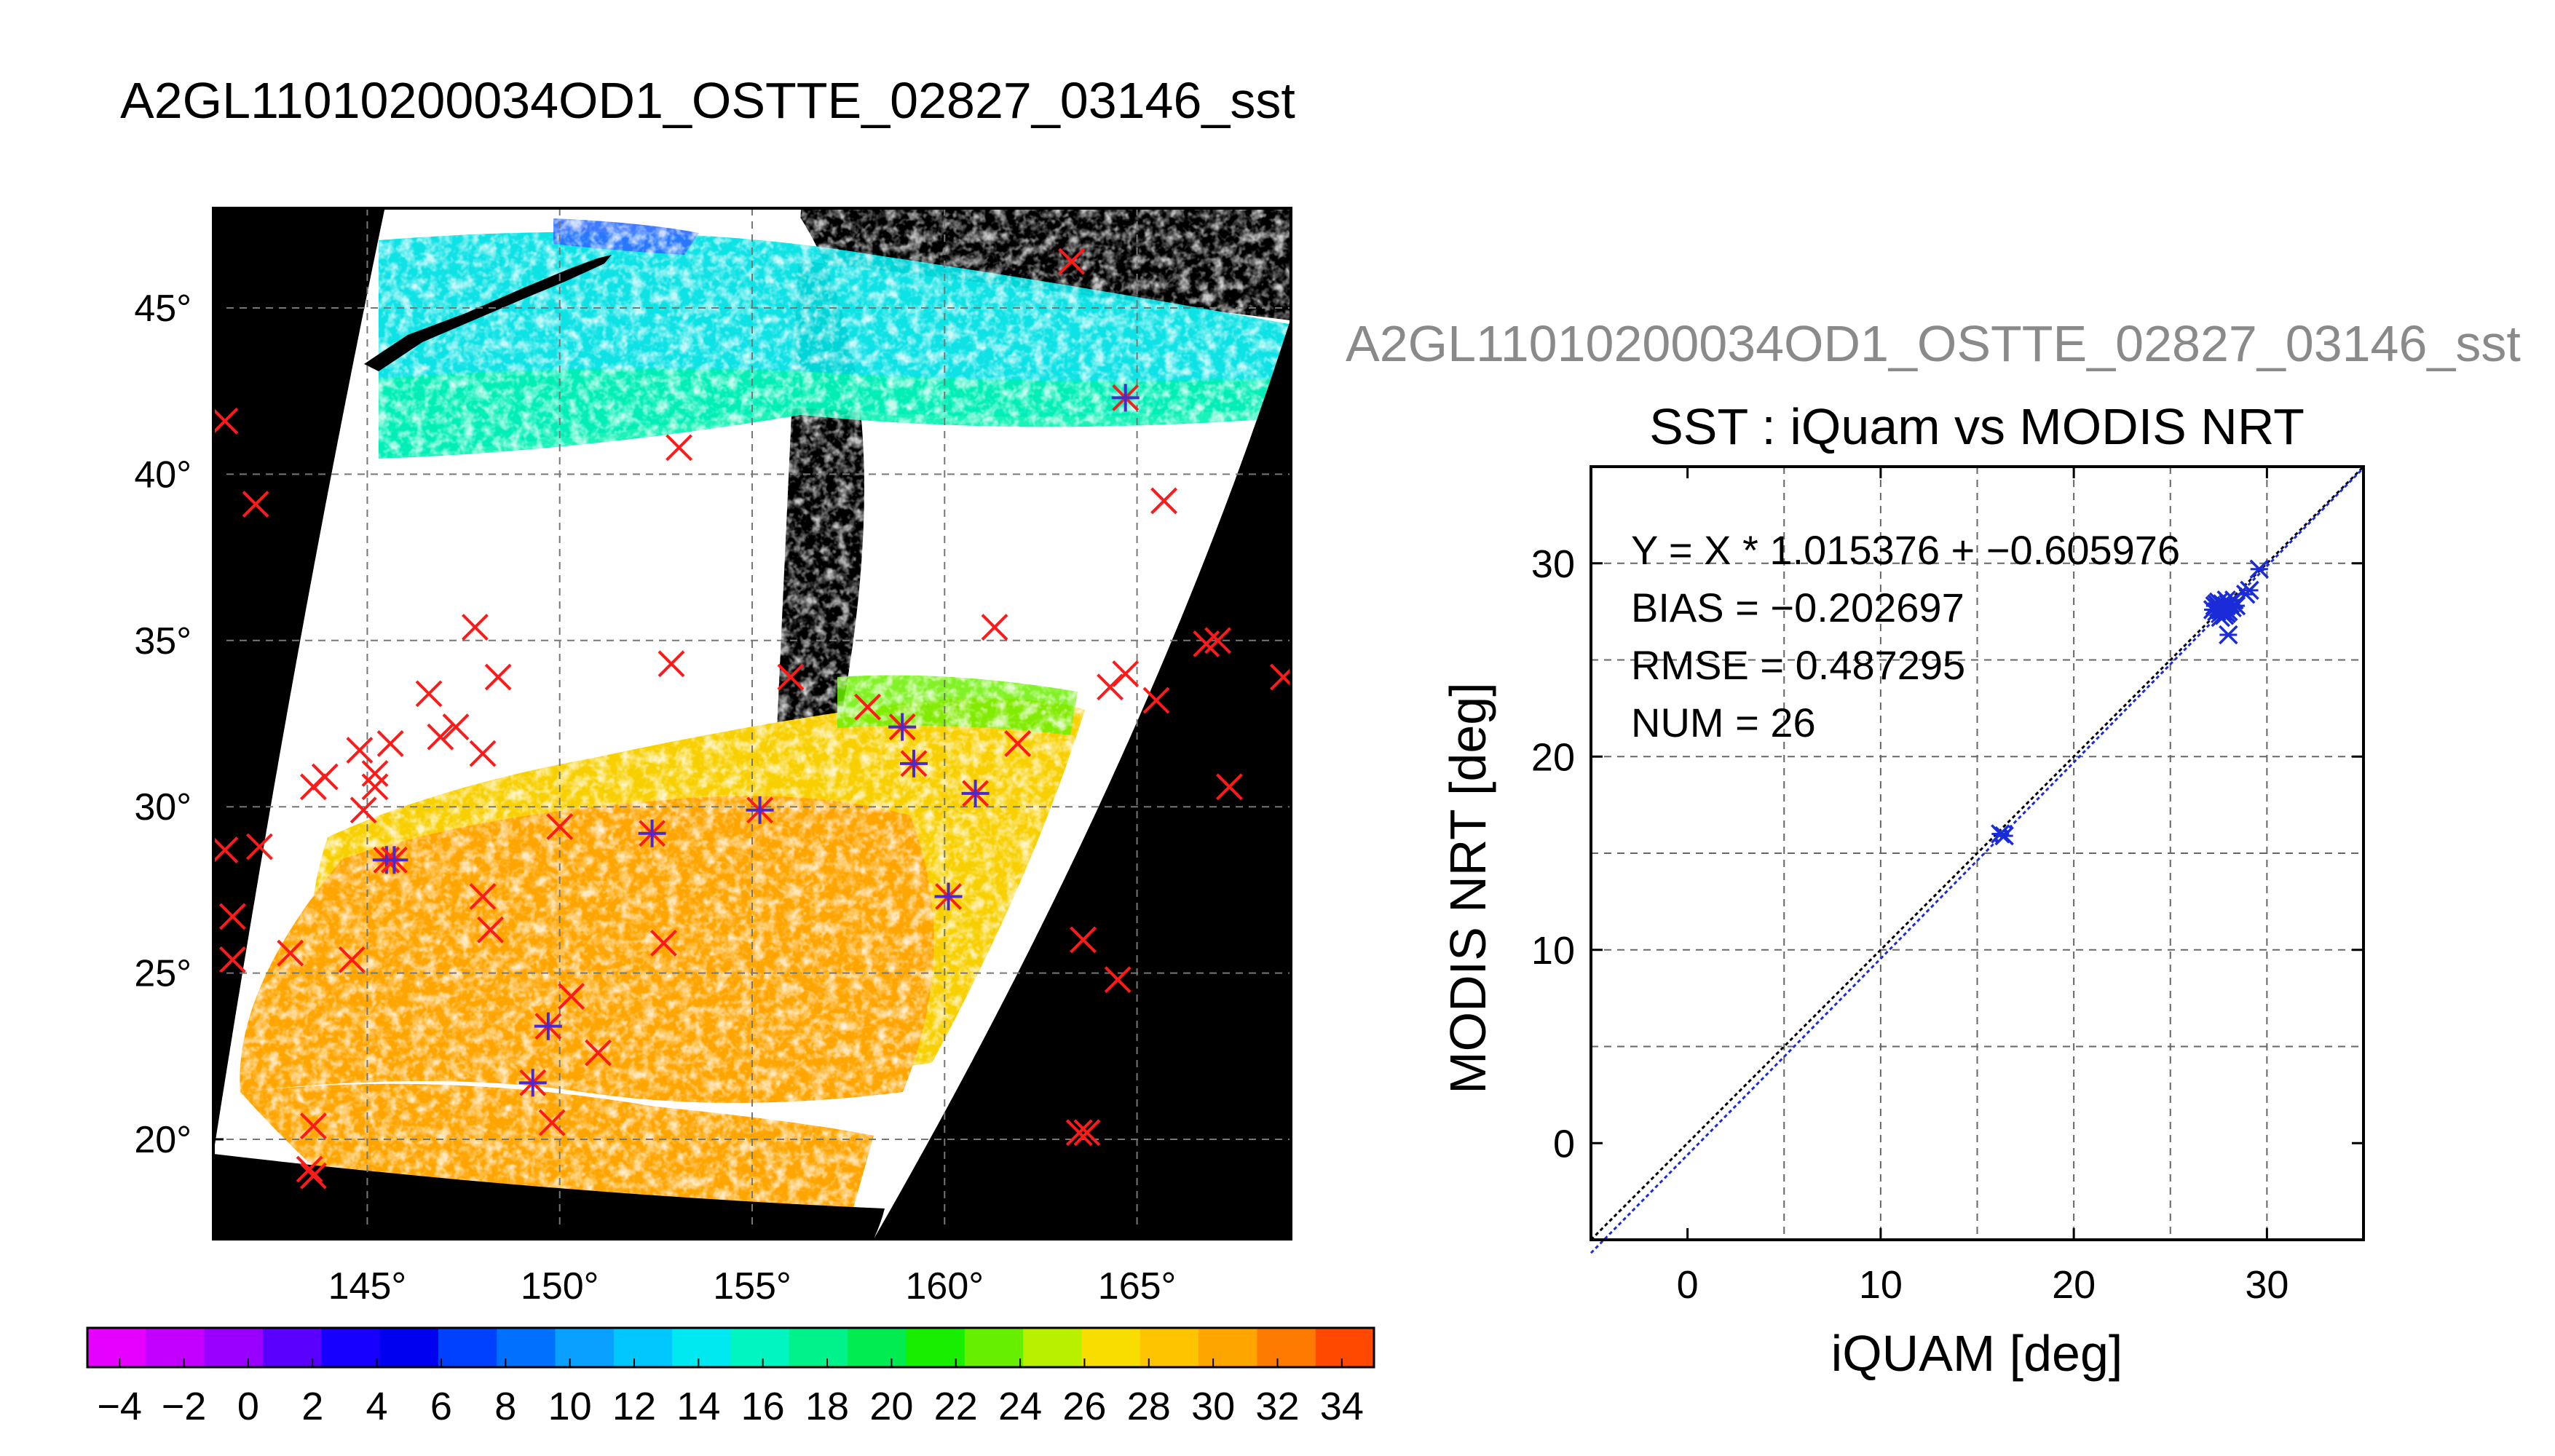 The image size is (2555, 1456). Describe the element at coordinates (1797, 607) in the screenshot. I see `scatter-stat-text: BIAS = −0.202697` at that location.